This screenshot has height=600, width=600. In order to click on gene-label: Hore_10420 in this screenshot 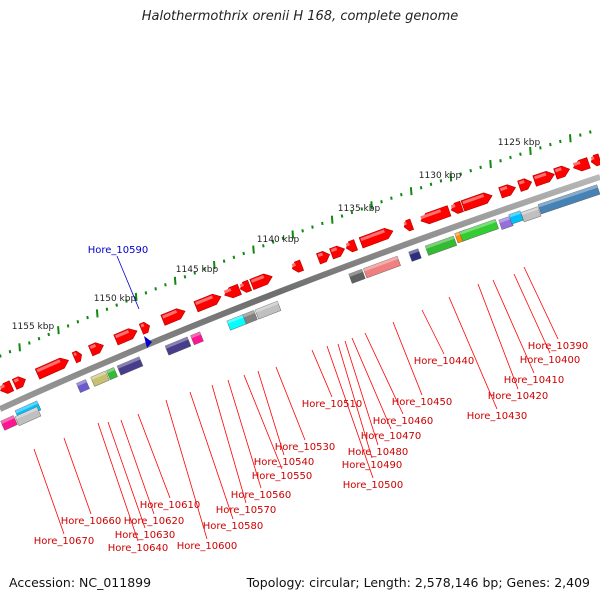, I will do `click(518, 396)`.